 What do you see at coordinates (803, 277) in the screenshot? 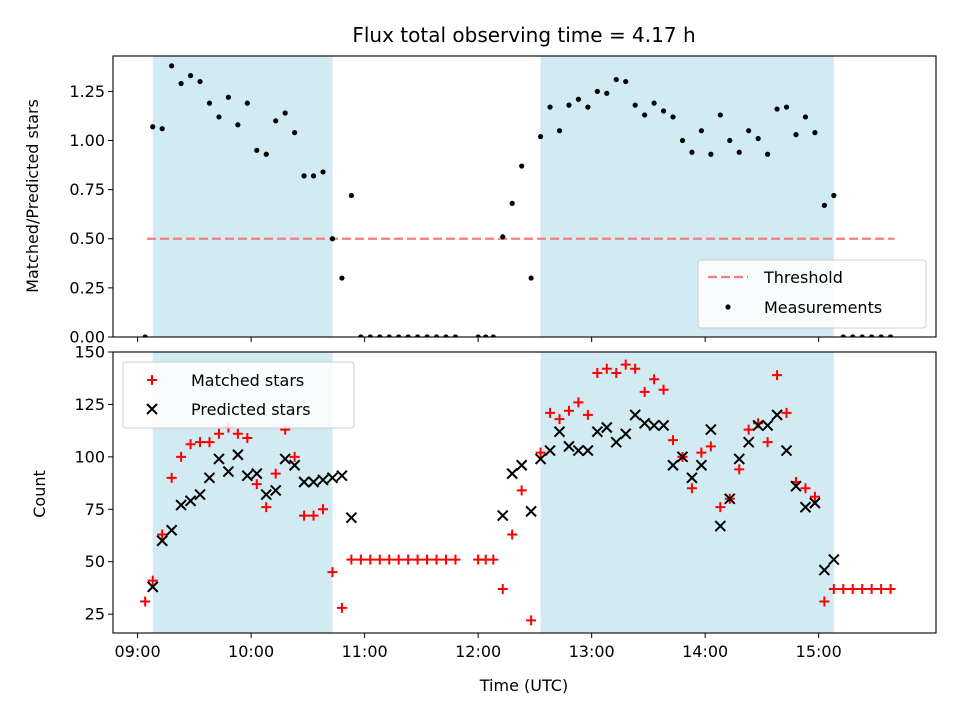
I see `legend-threshold-label: Threshold` at bounding box center [803, 277].